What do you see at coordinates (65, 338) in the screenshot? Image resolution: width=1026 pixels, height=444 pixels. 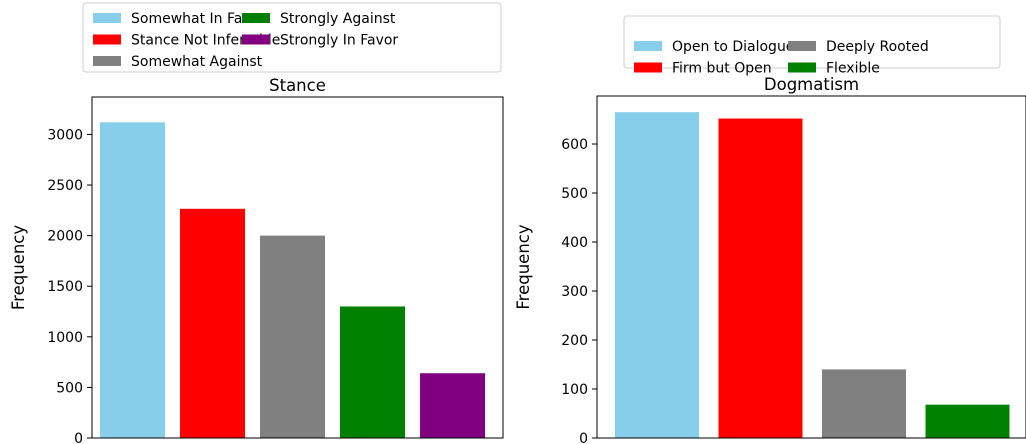 I see `y-tick-label: 1000` at bounding box center [65, 338].